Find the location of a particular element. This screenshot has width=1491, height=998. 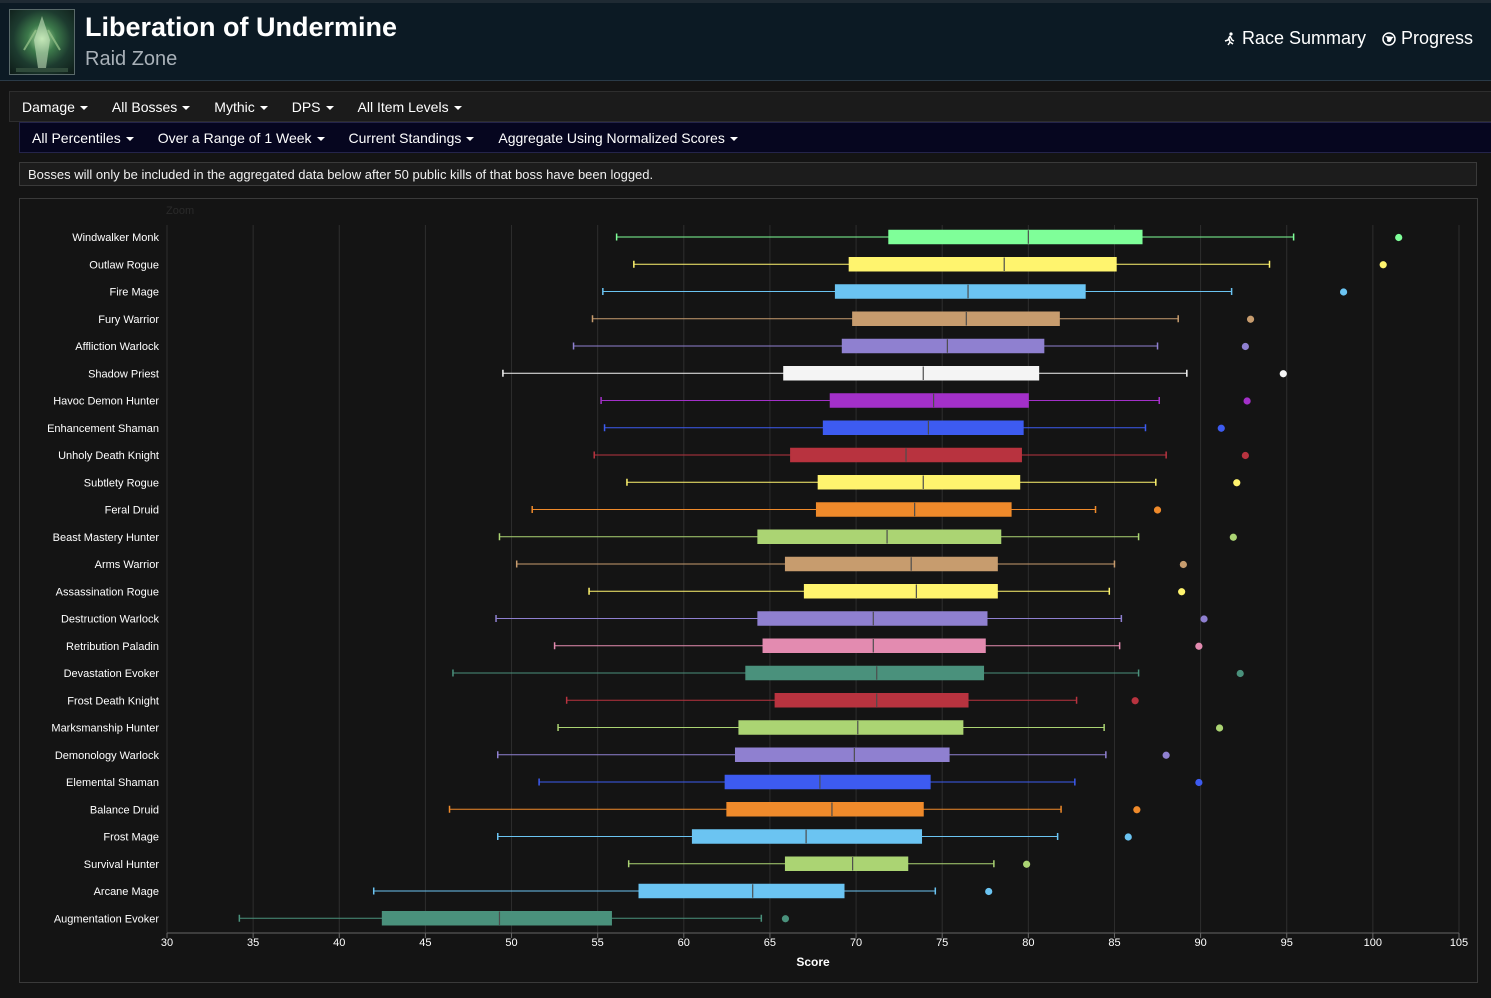

zoom-label: Zoom is located at coordinates (180, 211).